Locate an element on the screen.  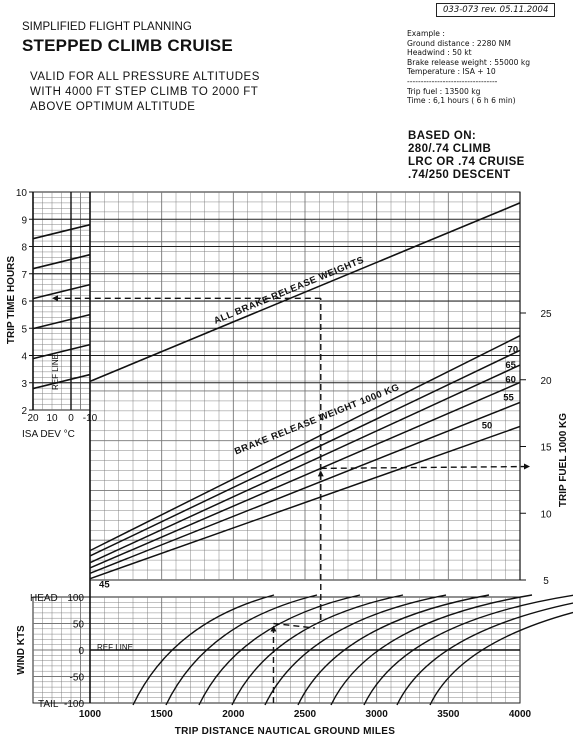
isa-axis-title: ISA DEV °C is located at coordinates (48, 434).